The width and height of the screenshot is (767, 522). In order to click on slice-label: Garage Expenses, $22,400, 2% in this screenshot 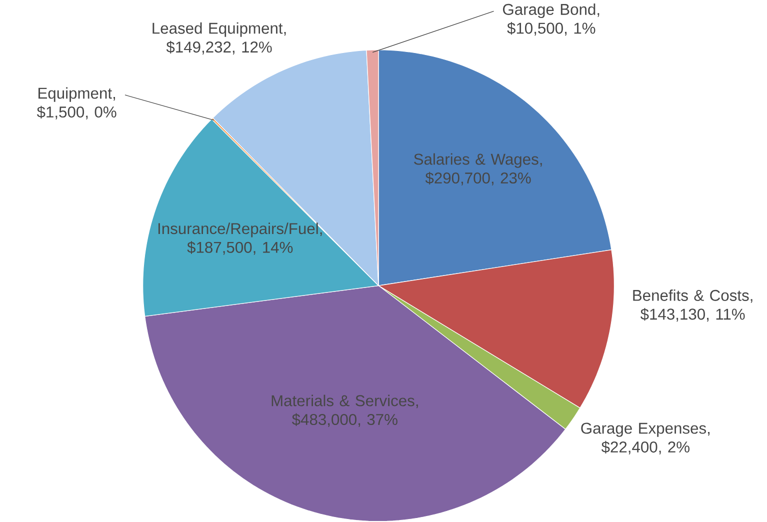, I will do `click(645, 438)`.